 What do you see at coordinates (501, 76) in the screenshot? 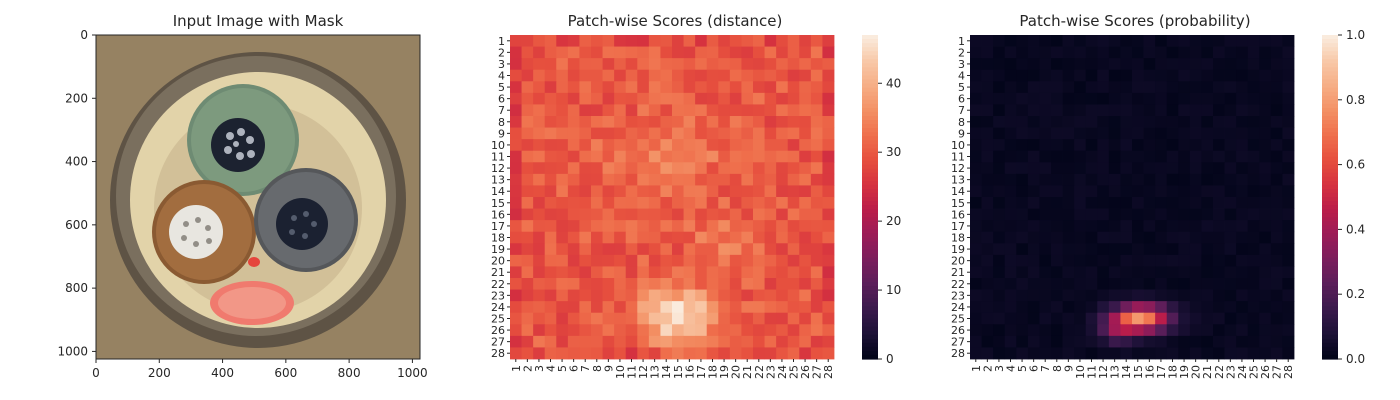
I see `row-tick-label: 4` at bounding box center [501, 76].